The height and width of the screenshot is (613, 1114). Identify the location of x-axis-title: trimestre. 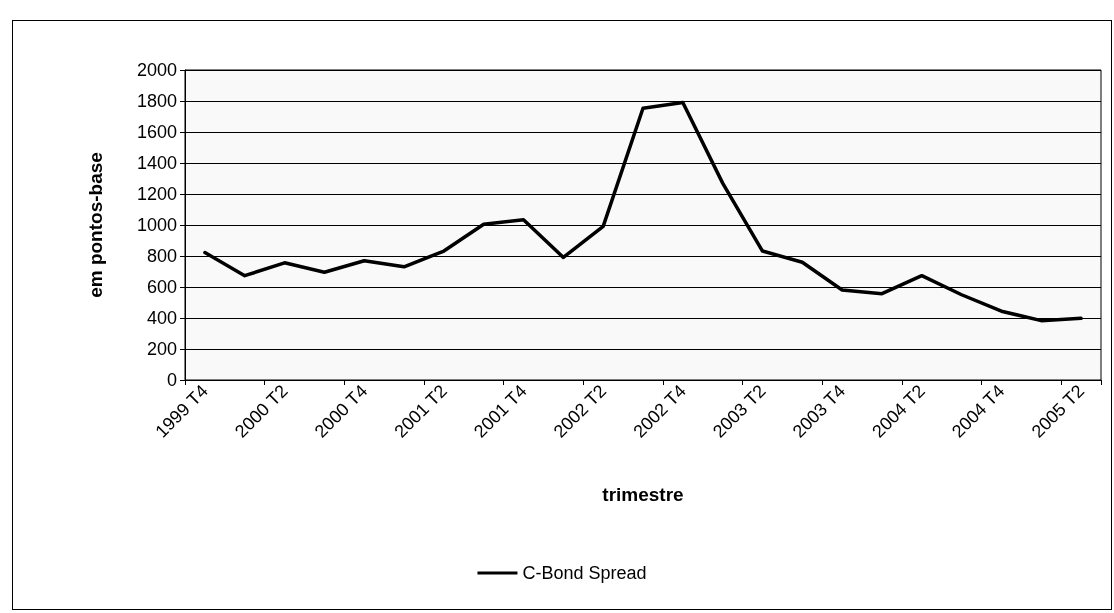
(643, 494).